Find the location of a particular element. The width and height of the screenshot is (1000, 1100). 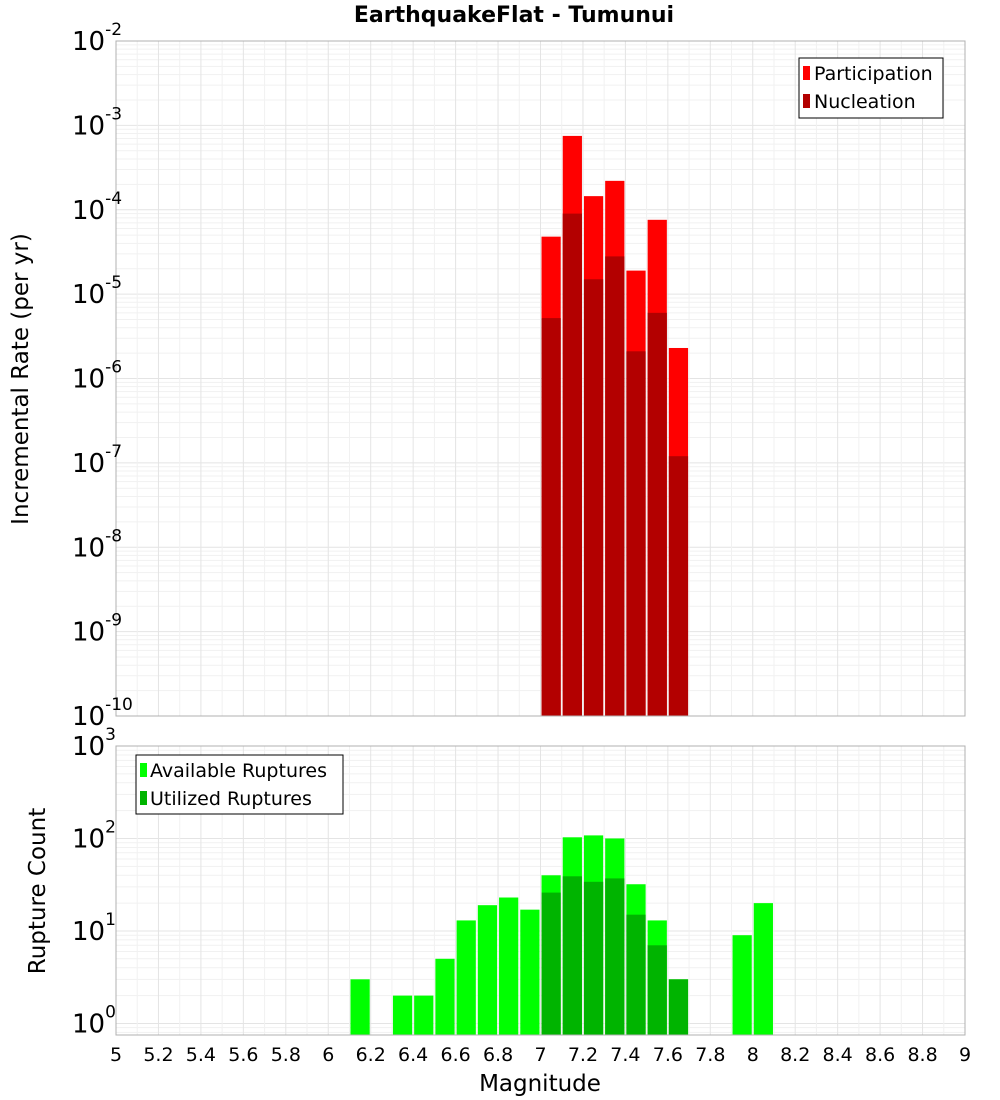

x-tick-label: 7.4 is located at coordinates (625, 1055).